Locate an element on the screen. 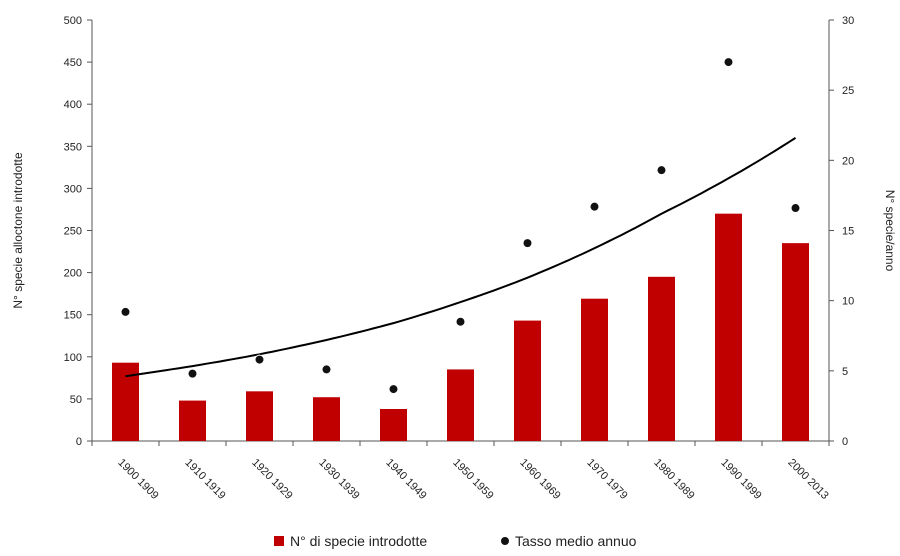 The height and width of the screenshot is (556, 900). y-tick-label-left: 450 is located at coordinates (73, 63).